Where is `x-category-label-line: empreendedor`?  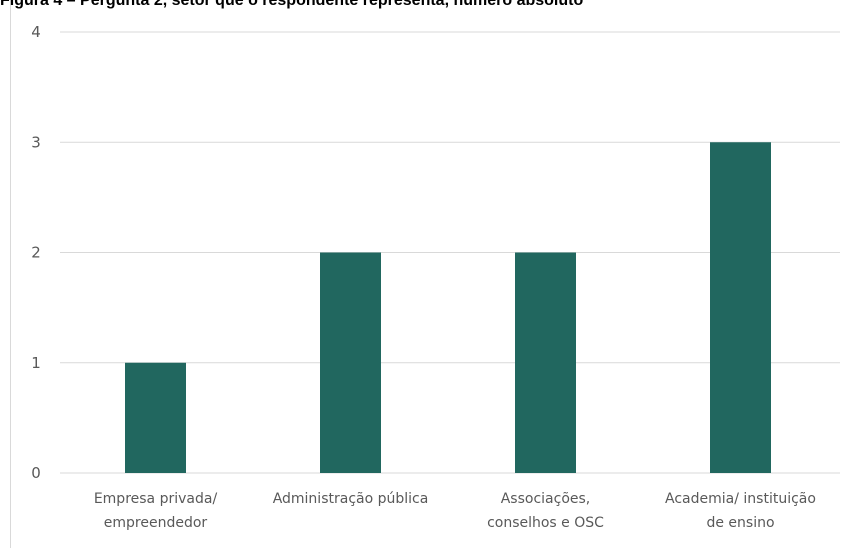
x-category-label-line: empreendedor is located at coordinates (156, 523).